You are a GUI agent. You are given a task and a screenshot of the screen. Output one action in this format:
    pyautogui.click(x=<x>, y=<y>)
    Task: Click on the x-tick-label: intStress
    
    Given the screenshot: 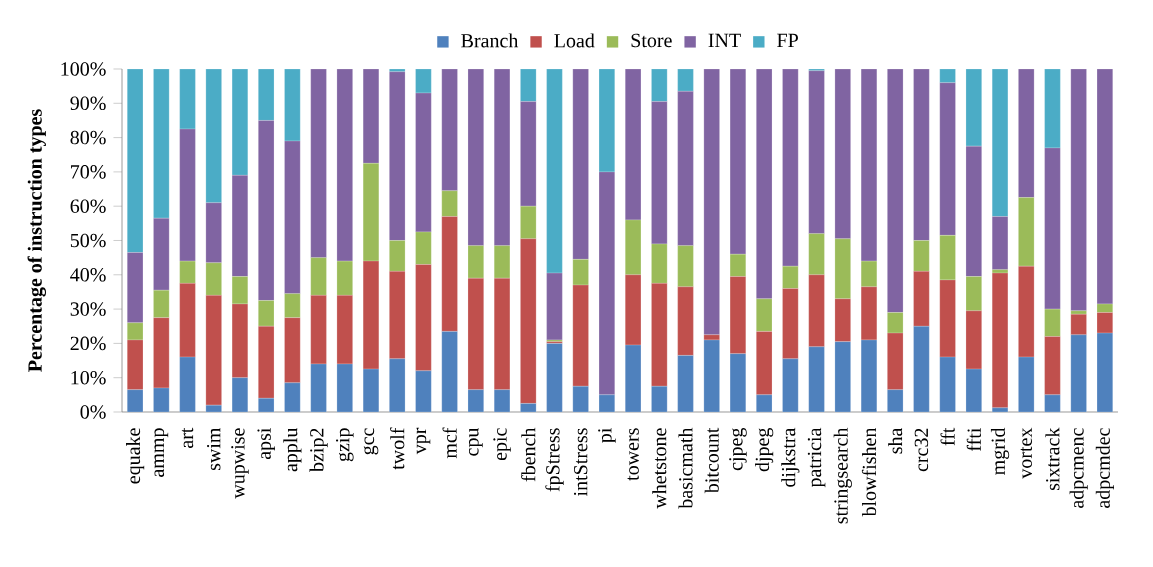 What is the action you would take?
    pyautogui.click(x=580, y=462)
    